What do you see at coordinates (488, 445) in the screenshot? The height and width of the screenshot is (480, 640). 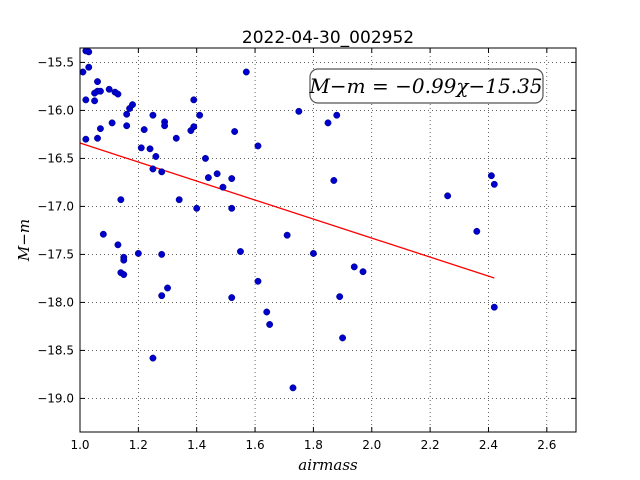 I see `x-tick-label: 2.4` at bounding box center [488, 445].